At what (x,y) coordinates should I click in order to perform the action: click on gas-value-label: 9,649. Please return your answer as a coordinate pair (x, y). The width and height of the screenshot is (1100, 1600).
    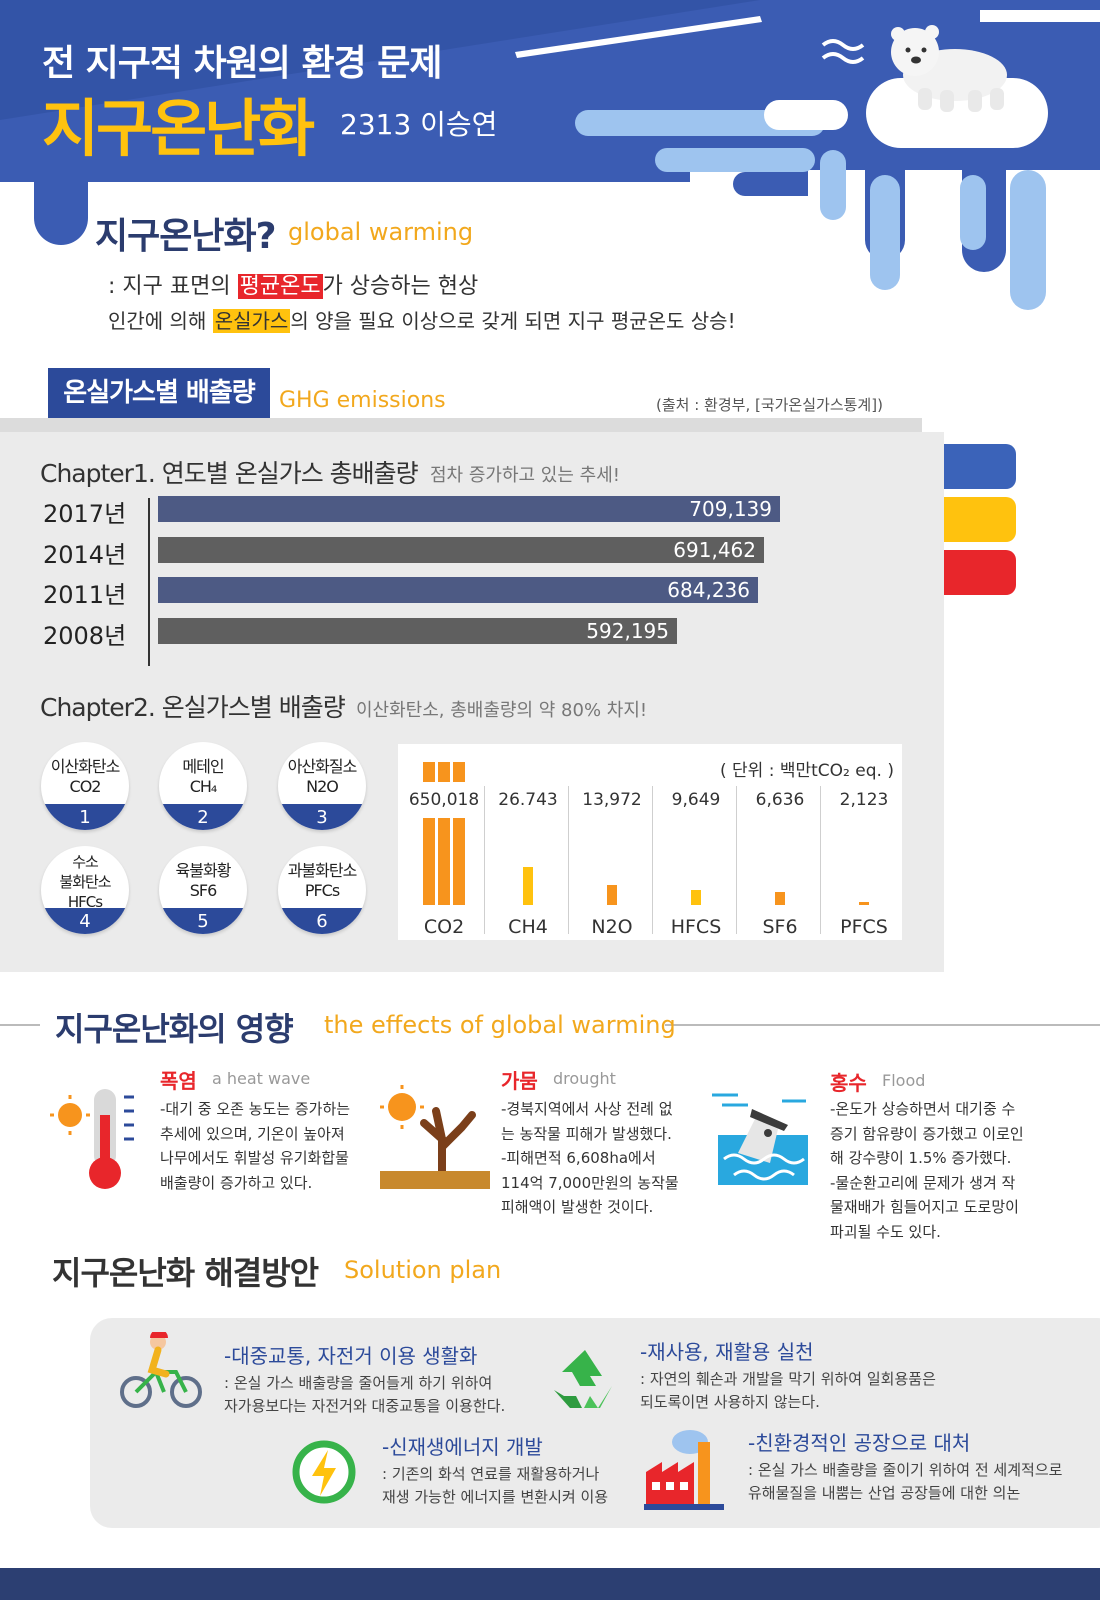
    Looking at the image, I should click on (696, 800).